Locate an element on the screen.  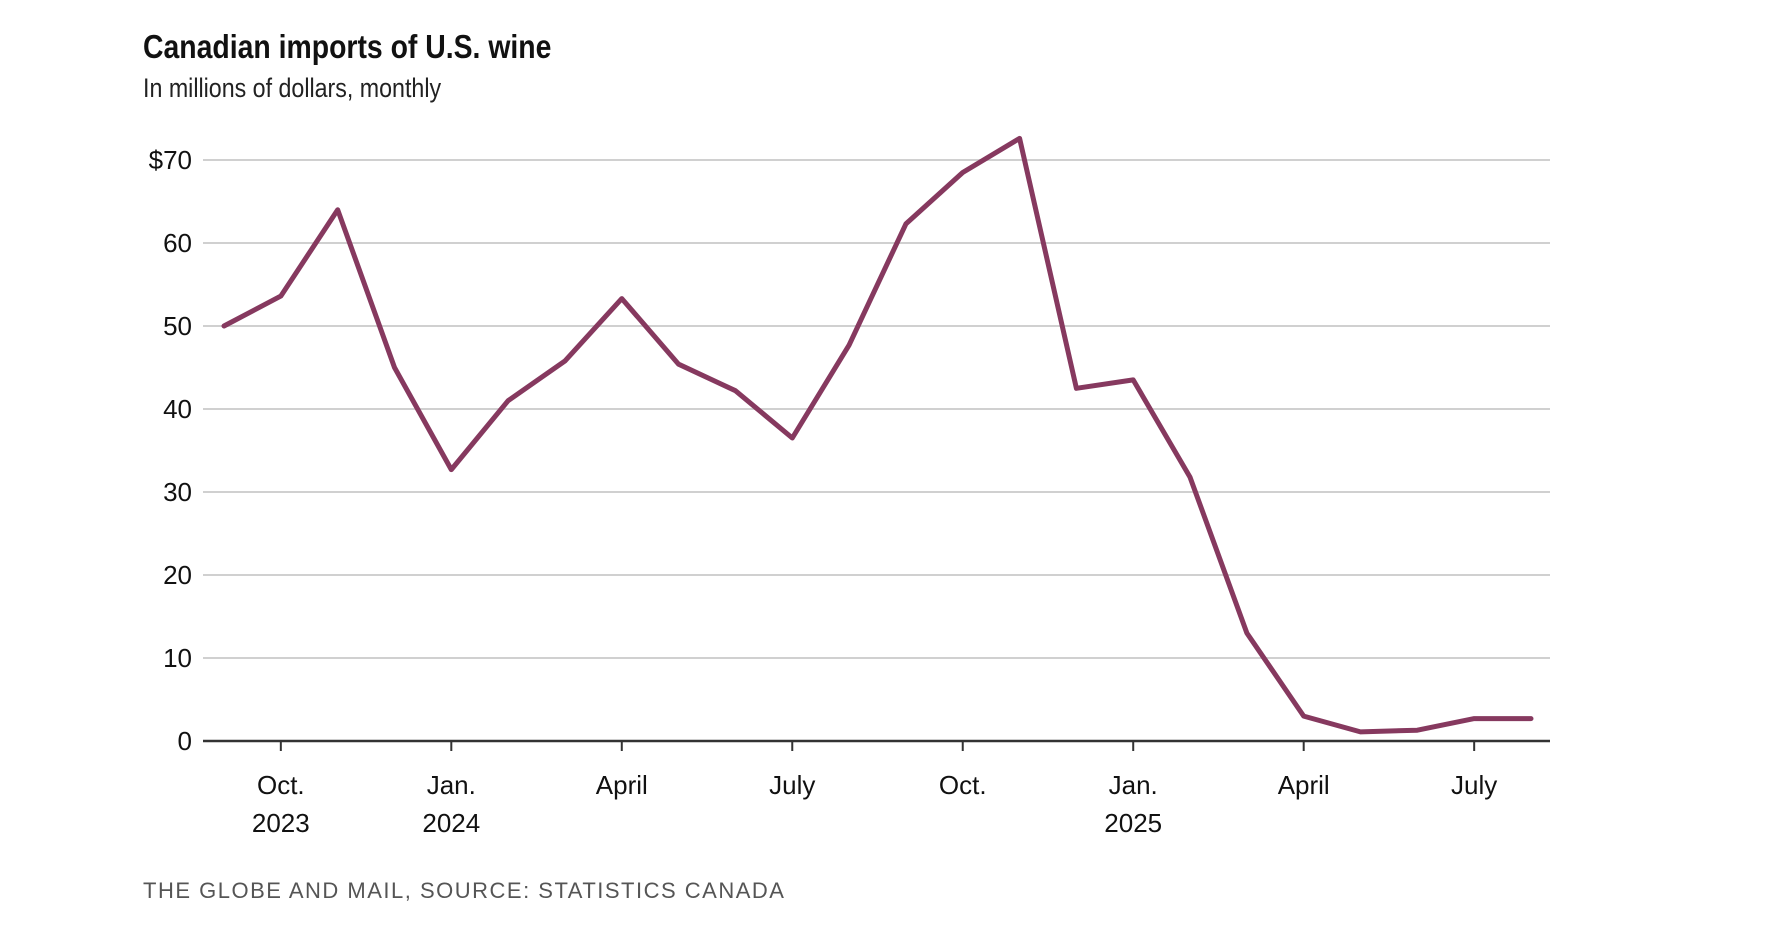
y-tick-label: 50 is located at coordinates (177, 326).